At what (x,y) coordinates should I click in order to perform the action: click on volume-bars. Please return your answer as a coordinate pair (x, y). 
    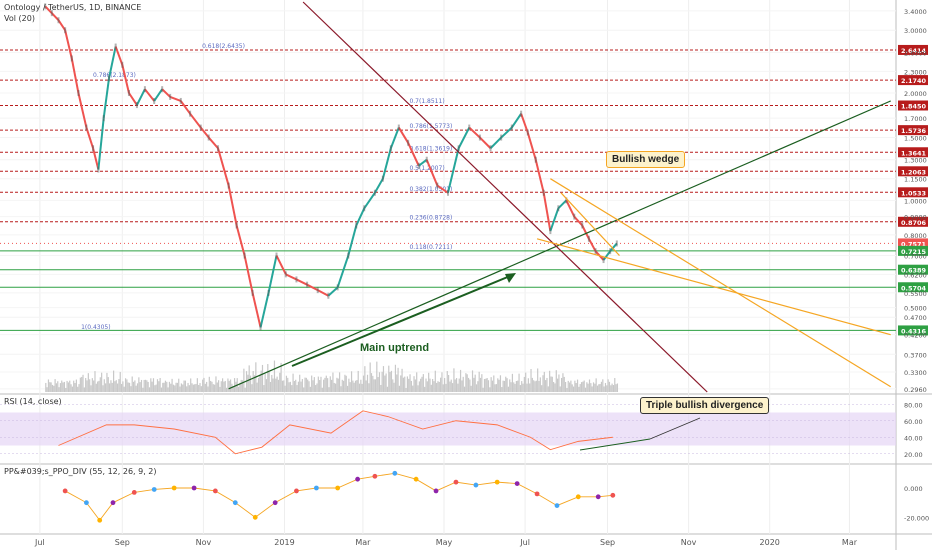
    Looking at the image, I should click on (332, 376).